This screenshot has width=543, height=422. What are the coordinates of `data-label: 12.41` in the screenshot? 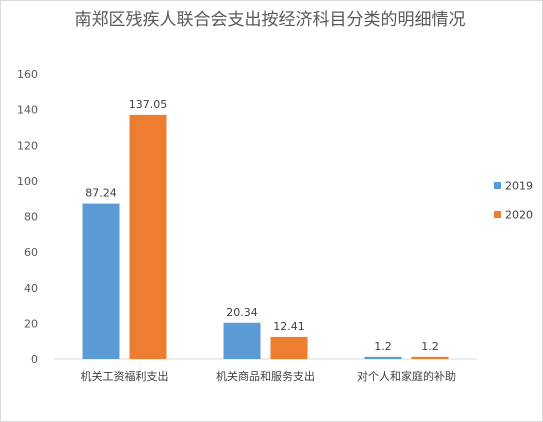 It's located at (289, 326).